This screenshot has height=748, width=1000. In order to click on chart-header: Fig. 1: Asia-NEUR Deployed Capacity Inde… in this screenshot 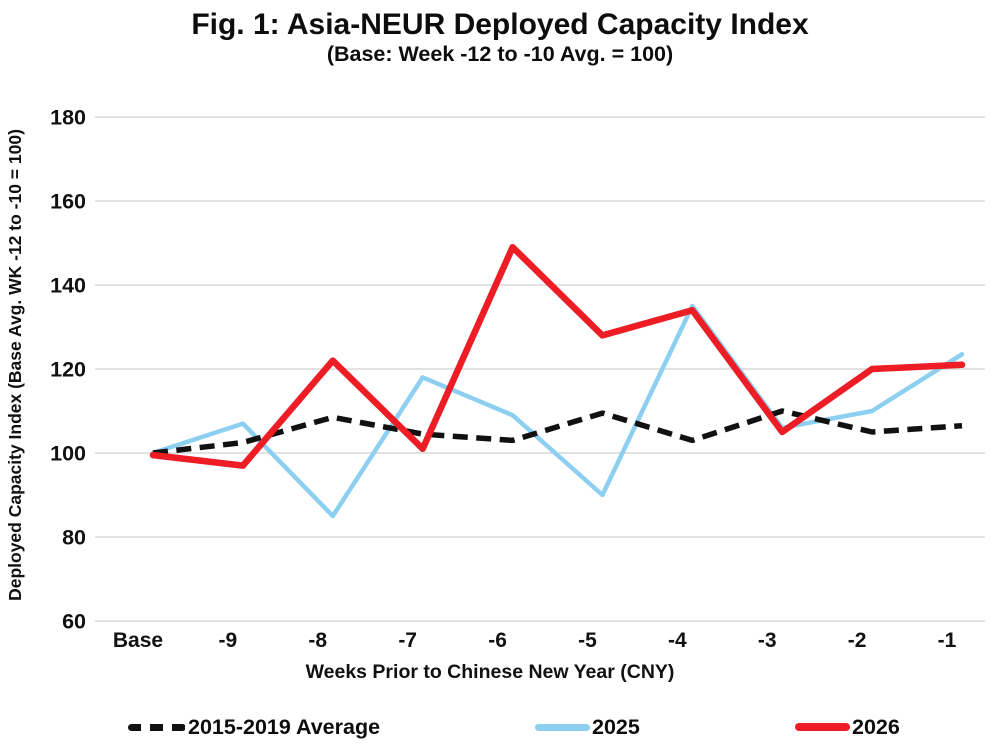, I will do `click(500, 37)`.